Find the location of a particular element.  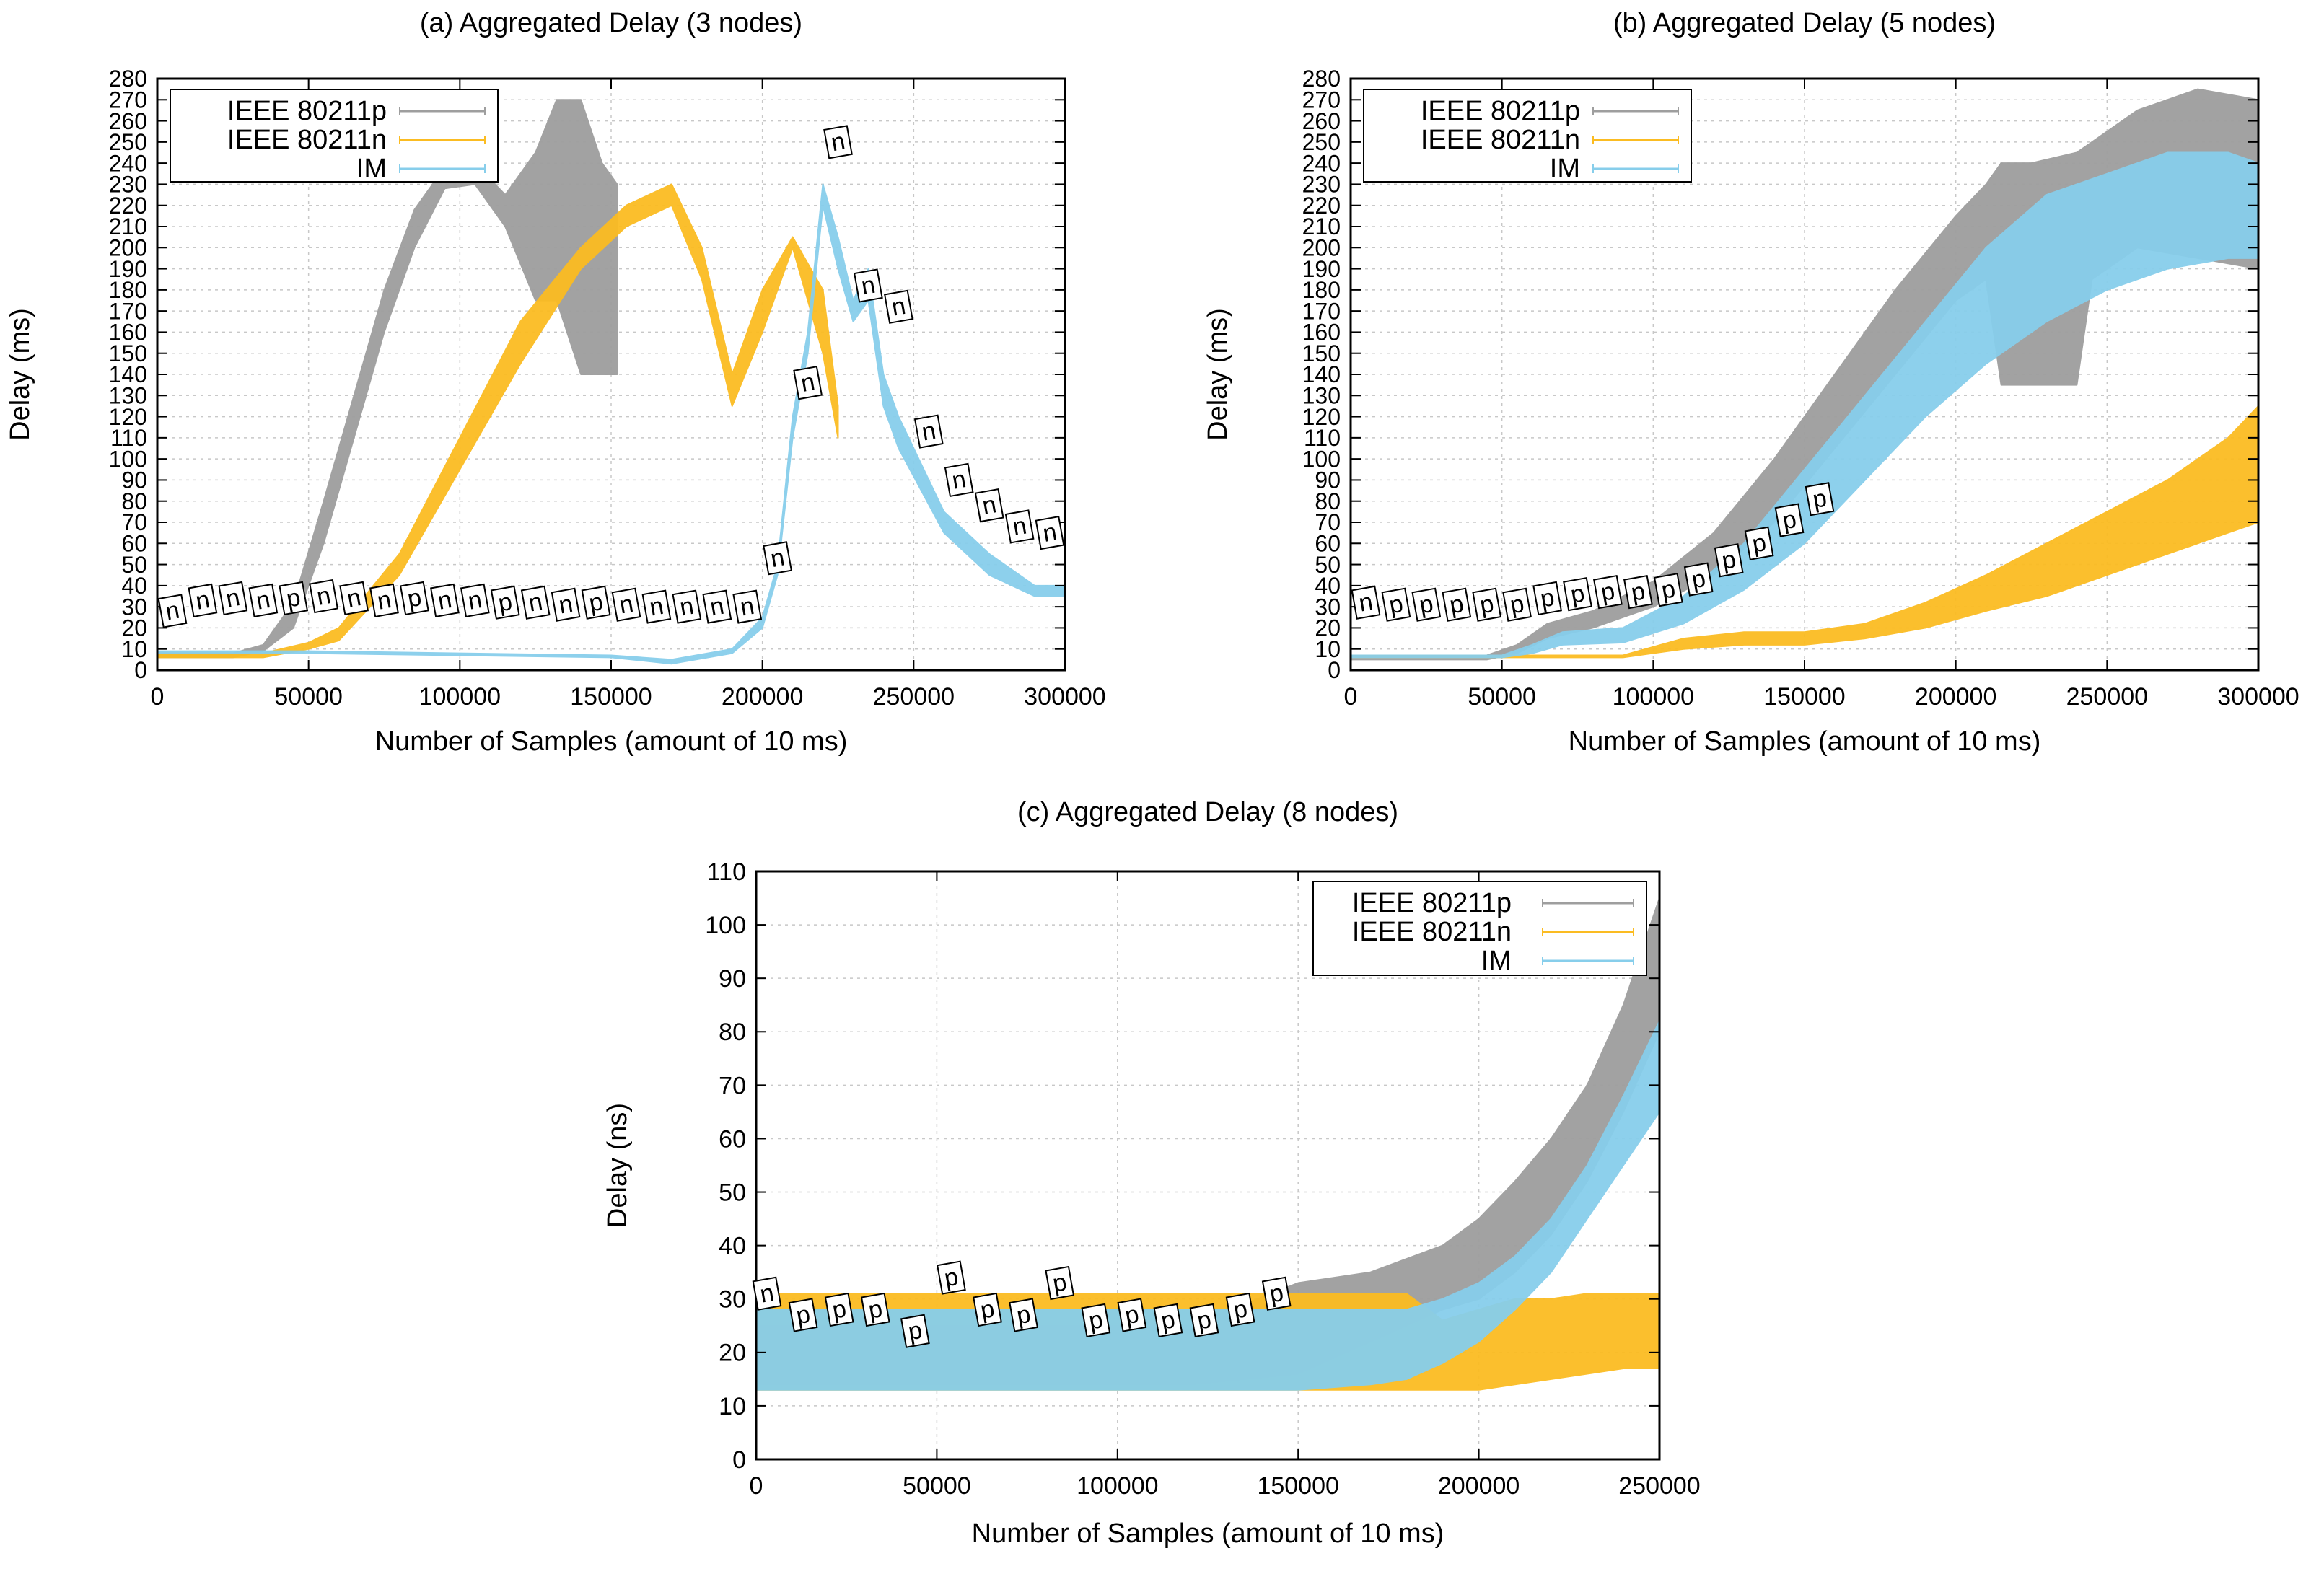

y-tick-label: 180 is located at coordinates (1321, 290).